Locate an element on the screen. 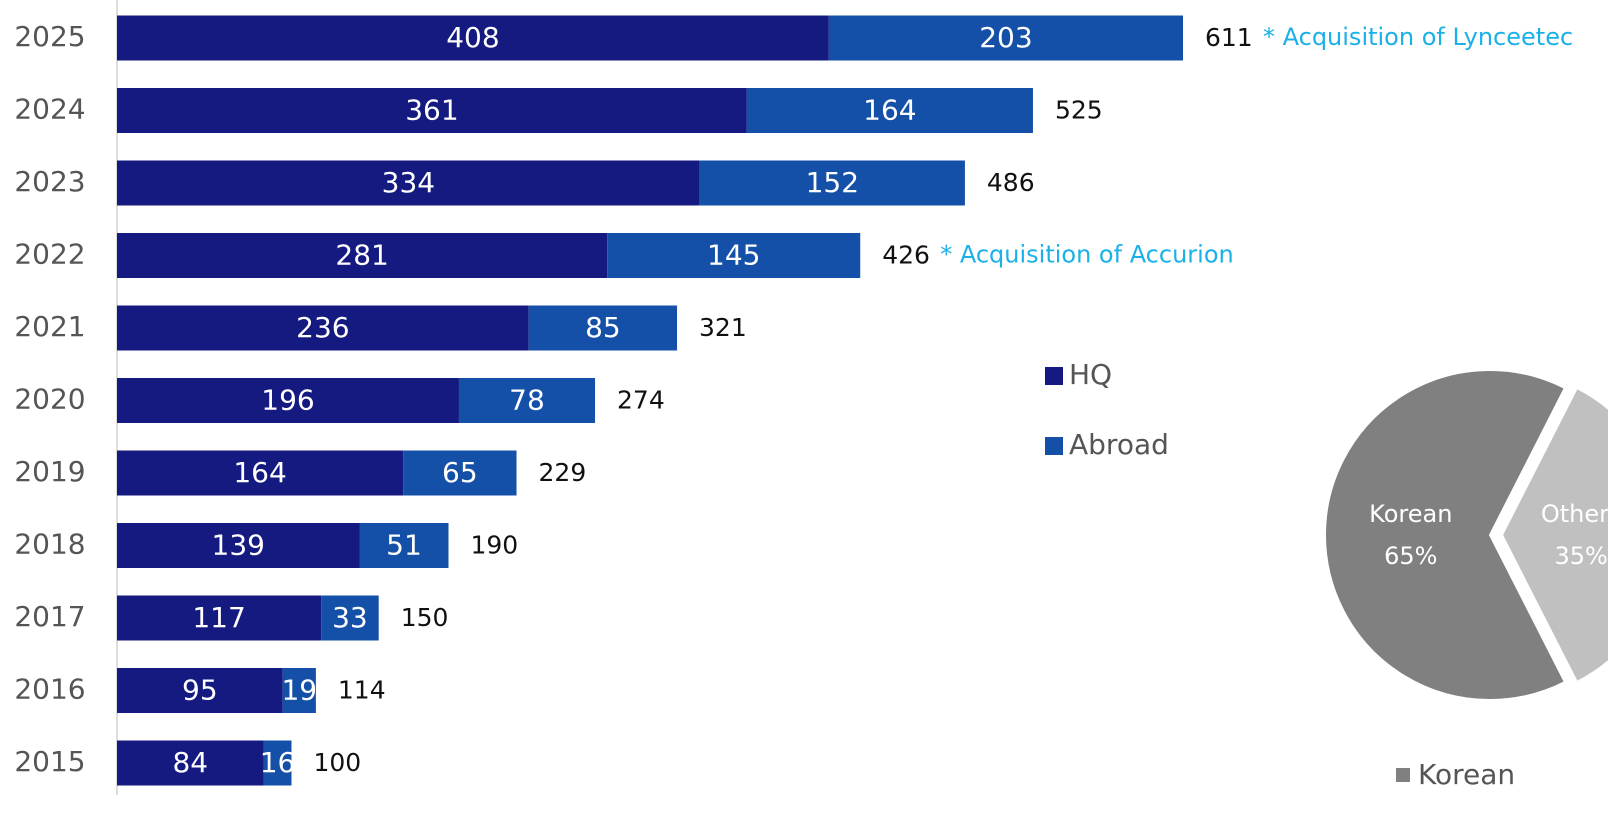 This screenshot has height=813, width=1608. bar-label: 33 is located at coordinates (350, 617).